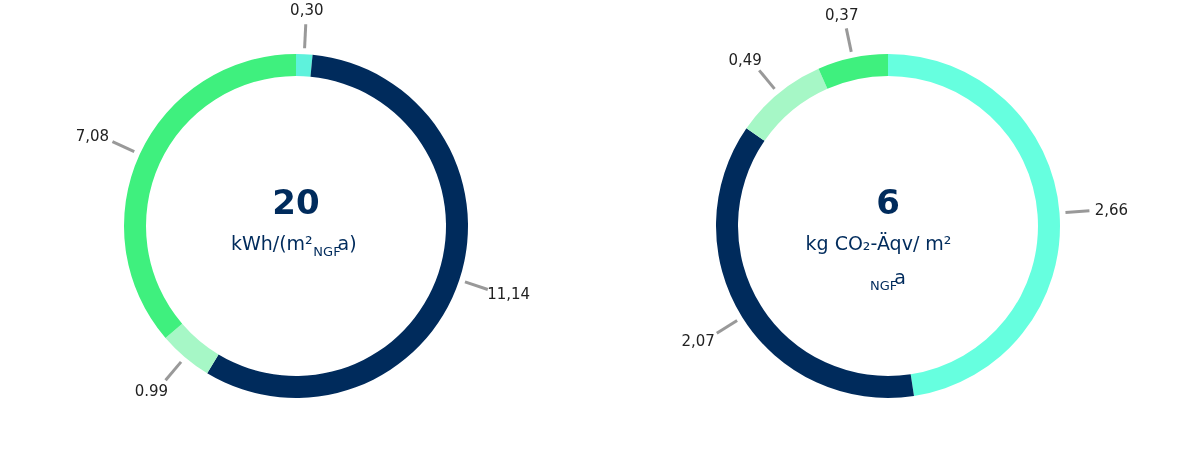 Image resolution: width=1184 pixels, height=452 pixels. Describe the element at coordinates (509, 293) in the screenshot. I see `data-label: 11,14` at that location.